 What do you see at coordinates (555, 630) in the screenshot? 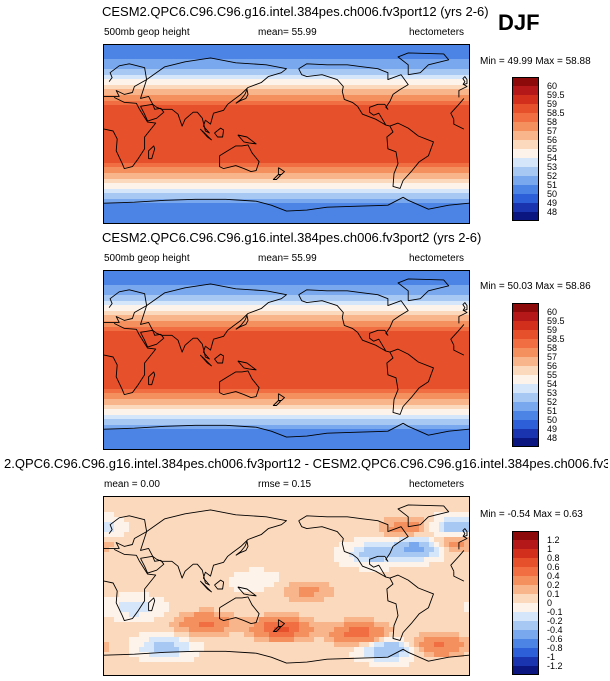
I see `colorbar-tick-label: -0.4` at bounding box center [555, 630].